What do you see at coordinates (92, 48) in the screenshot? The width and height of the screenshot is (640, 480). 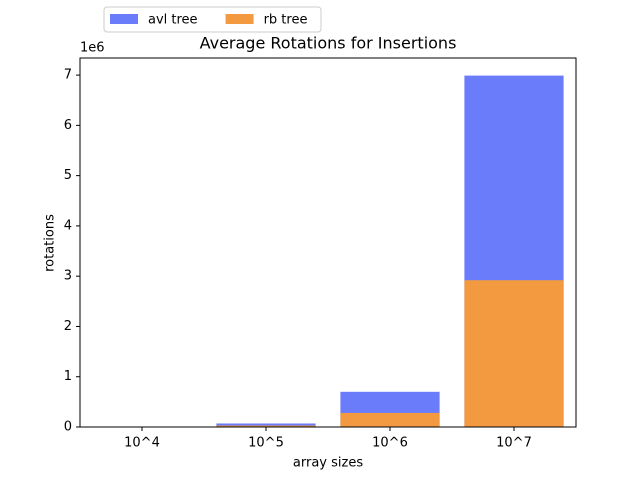 I see `y-offset-label: 1e6` at bounding box center [92, 48].